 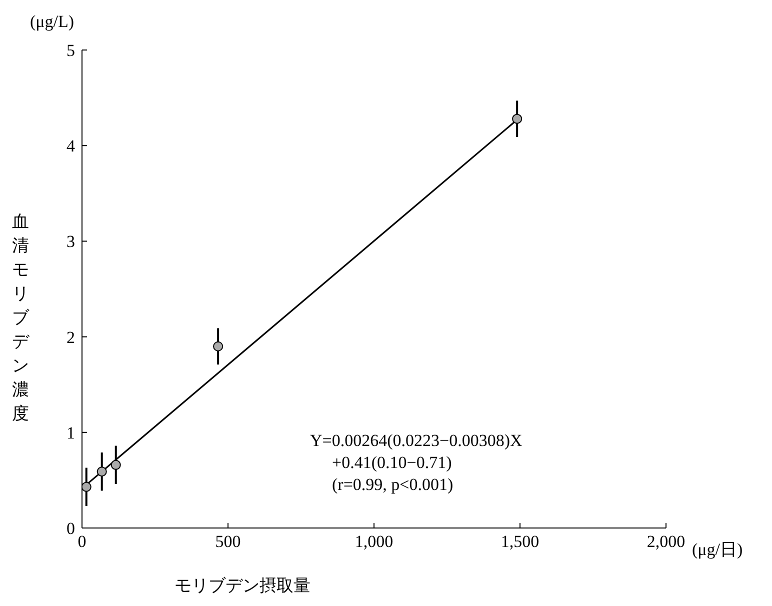 What do you see at coordinates (20, 317) in the screenshot?
I see `text: 血清モリブデン濃度` at bounding box center [20, 317].